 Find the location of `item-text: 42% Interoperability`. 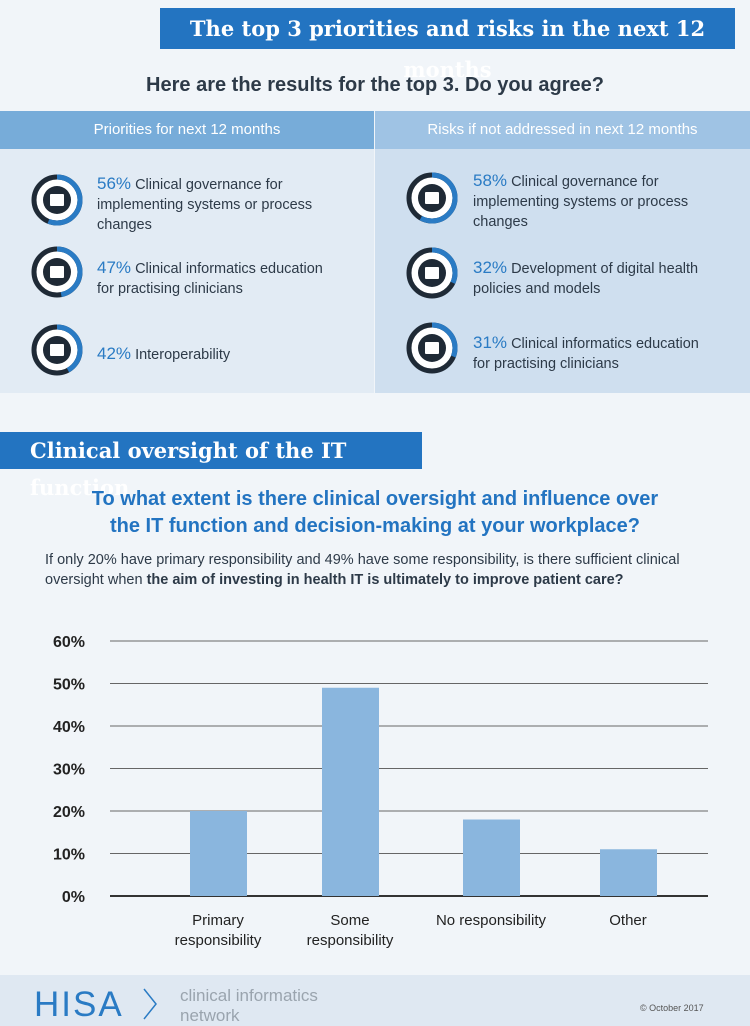

item-text: 42% Interoperability is located at coordinates (214, 354).